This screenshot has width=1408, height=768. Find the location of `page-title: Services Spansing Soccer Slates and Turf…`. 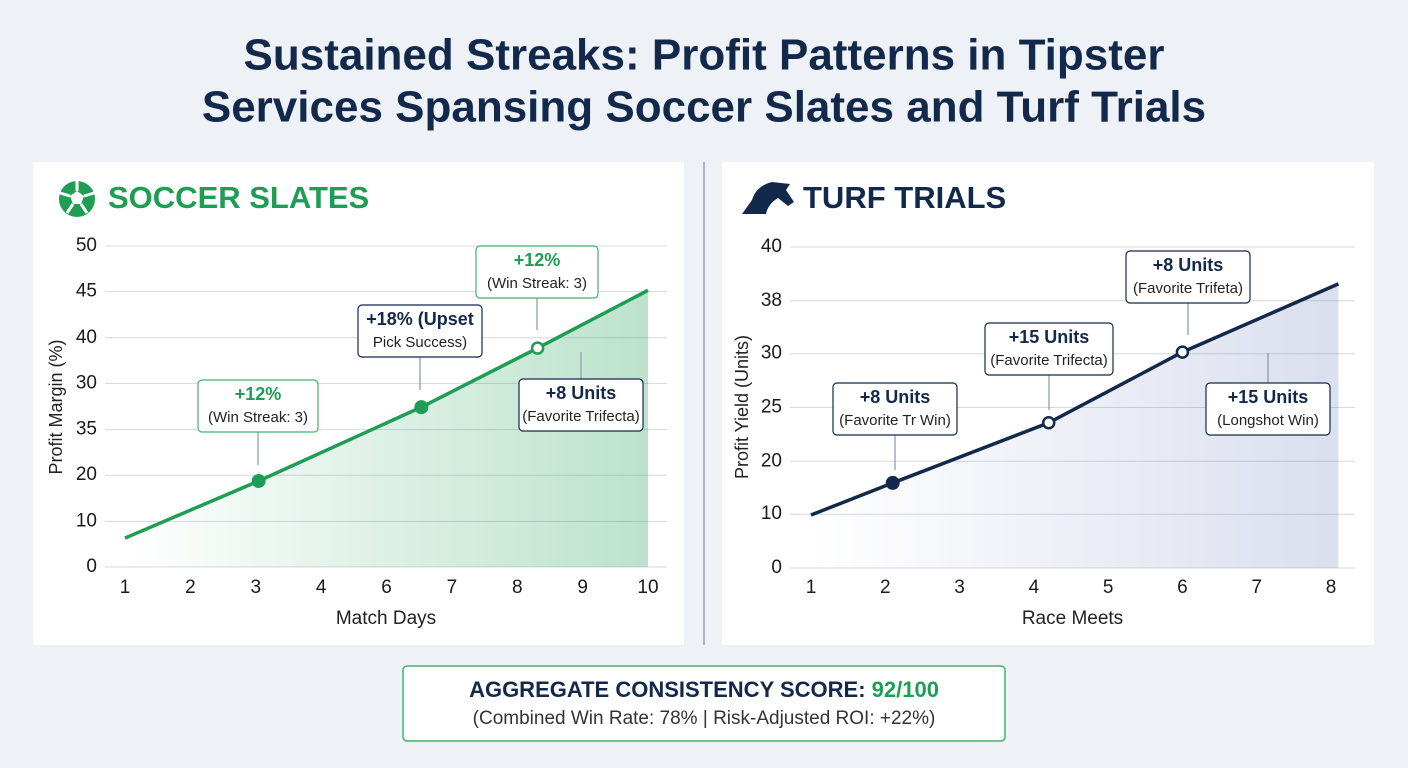

page-title: Services Spansing Soccer Slates and Turf… is located at coordinates (704, 107).